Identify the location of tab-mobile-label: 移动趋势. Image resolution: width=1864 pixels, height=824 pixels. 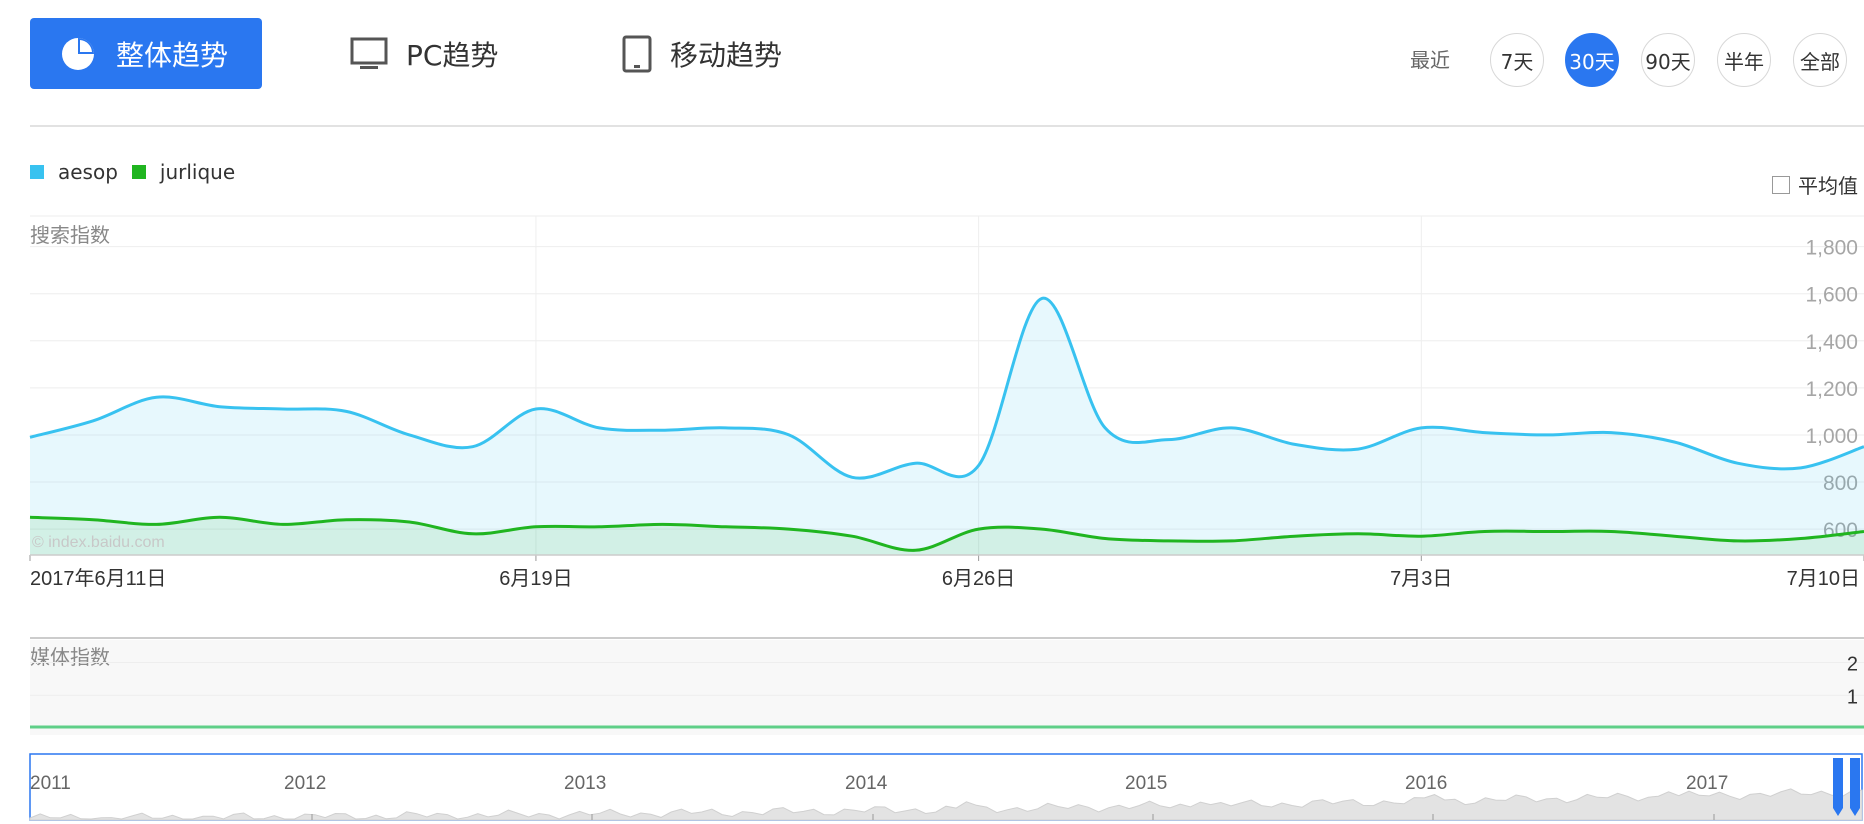
(726, 55).